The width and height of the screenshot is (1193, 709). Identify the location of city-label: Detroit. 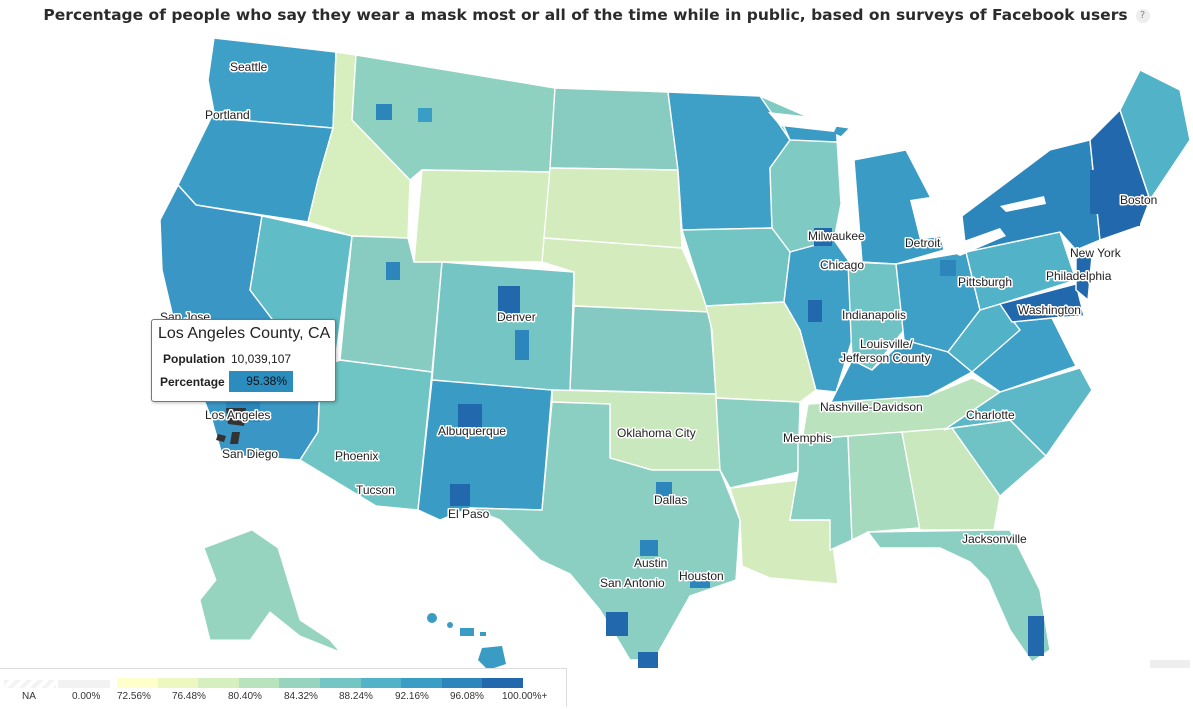
(923, 243).